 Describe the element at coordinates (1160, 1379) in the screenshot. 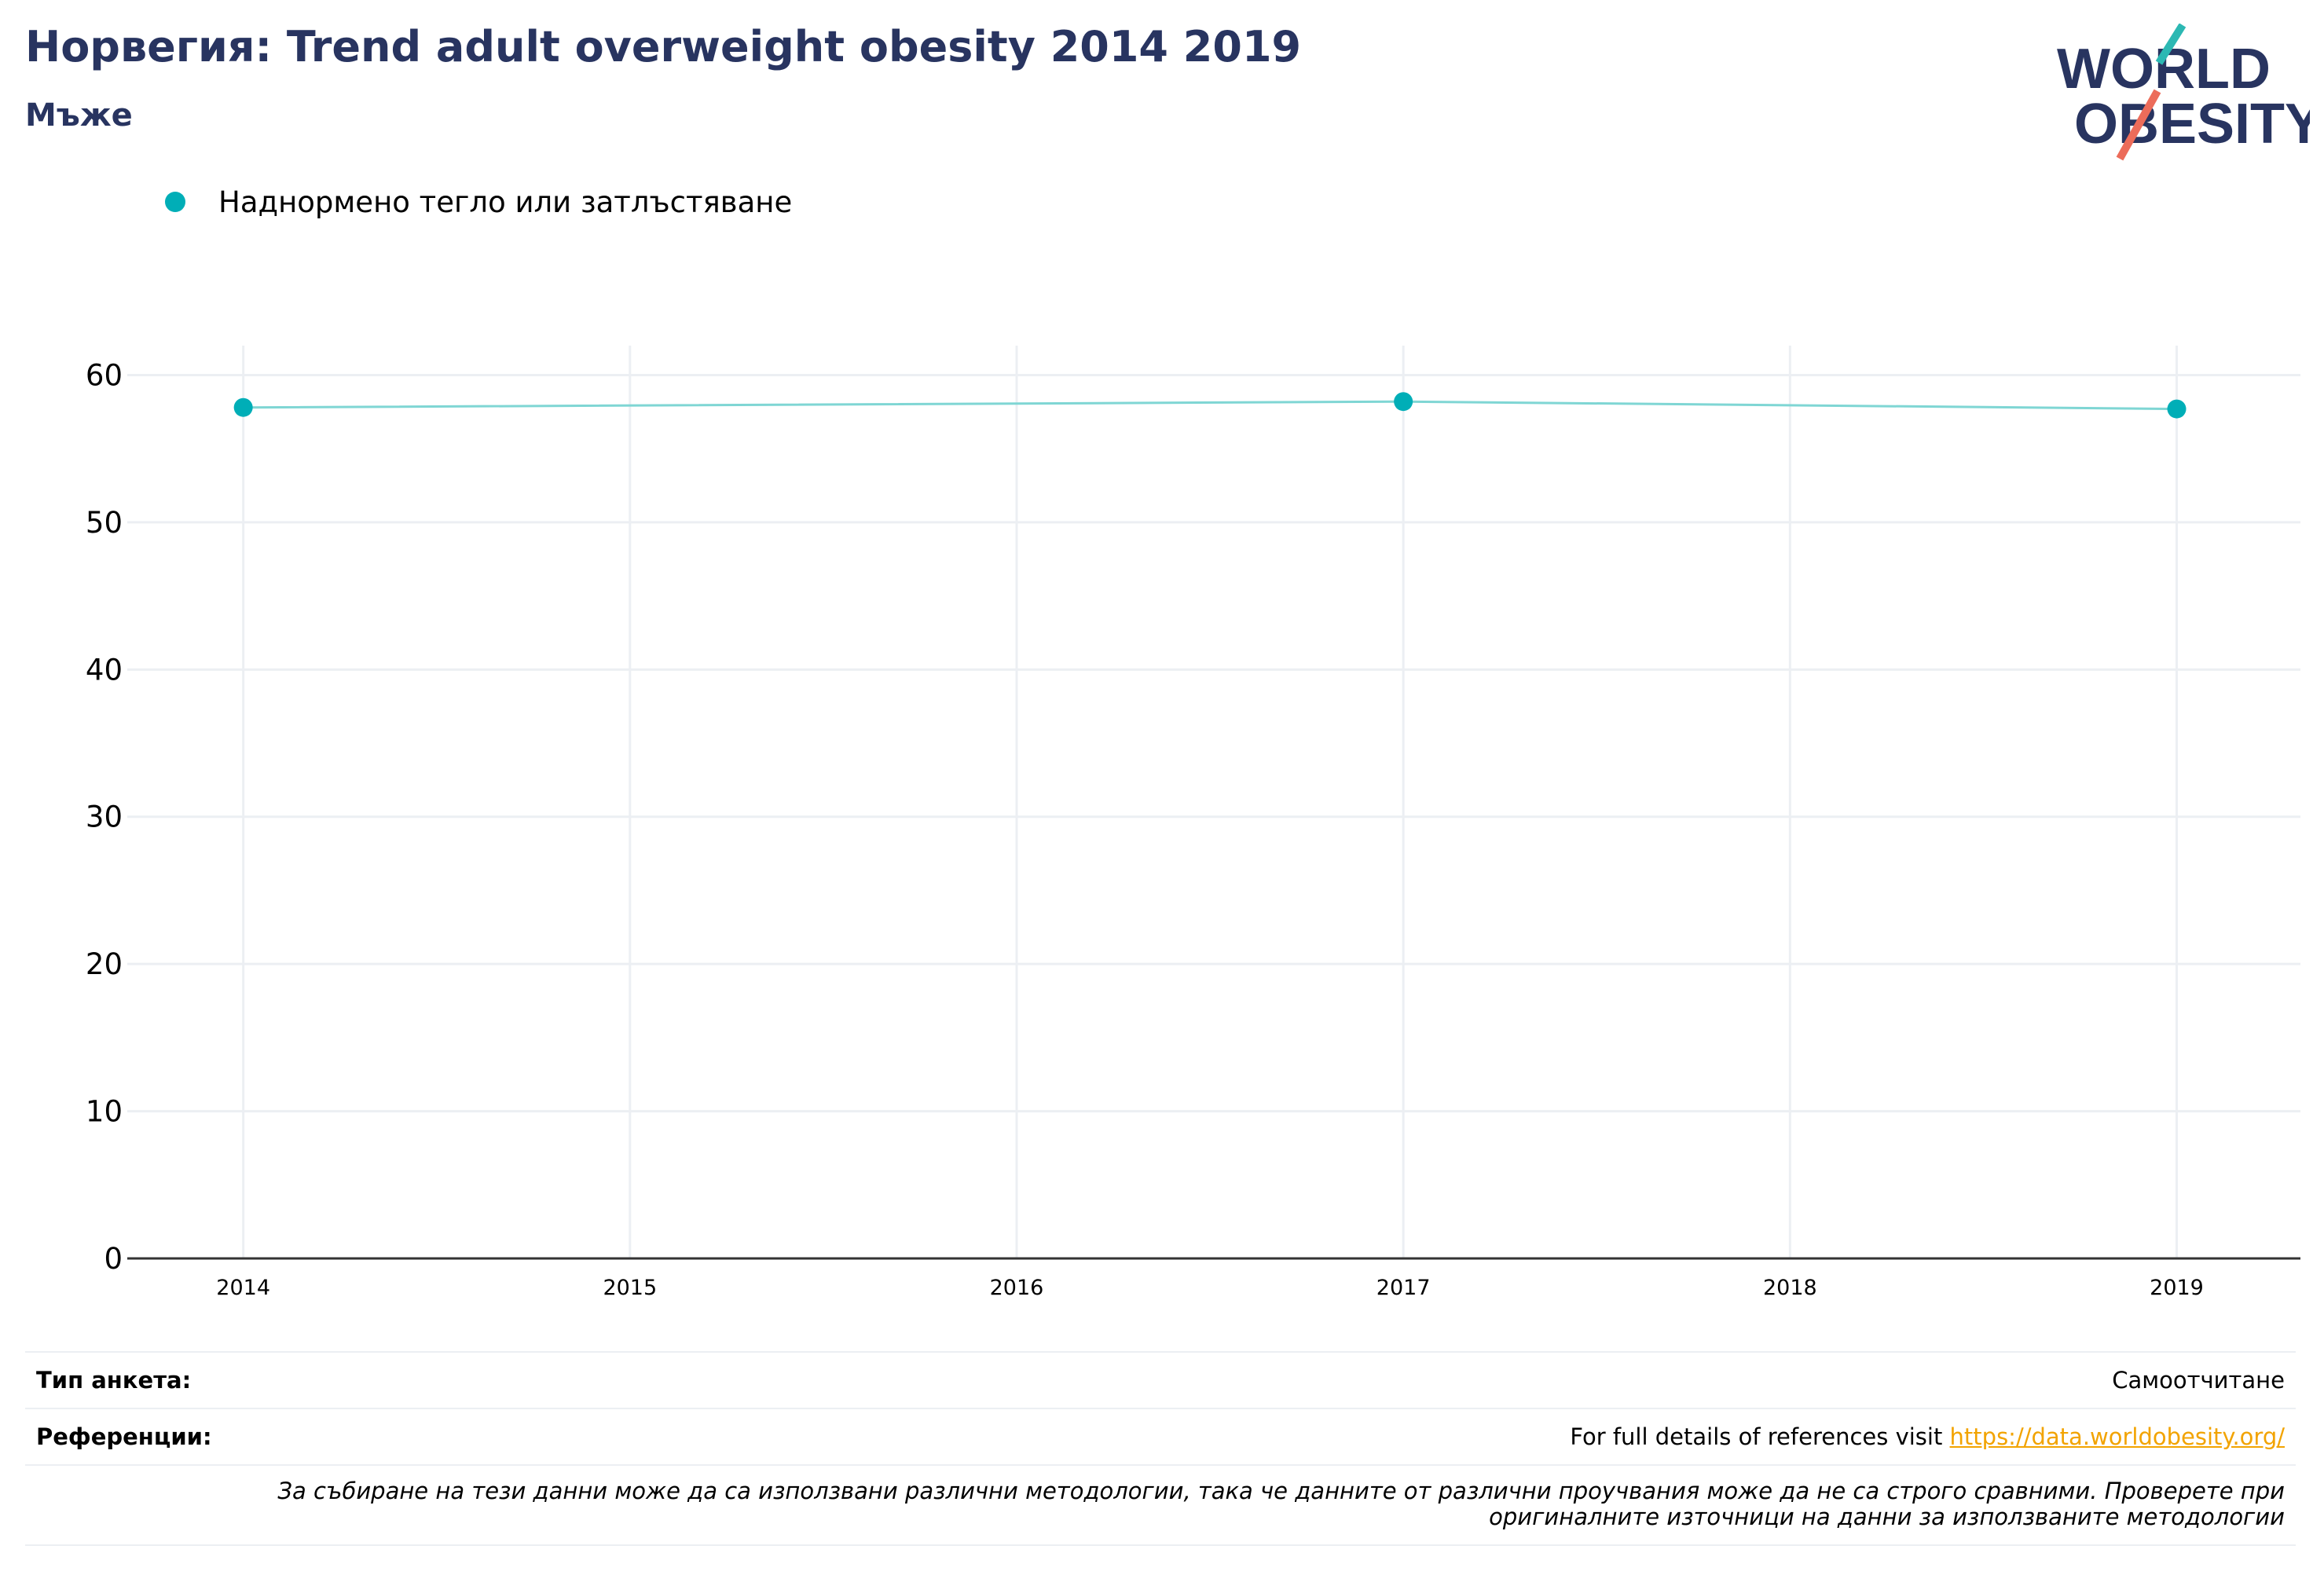

I see `survey-type-row: Тип анкета: Самоотчитане` at that location.